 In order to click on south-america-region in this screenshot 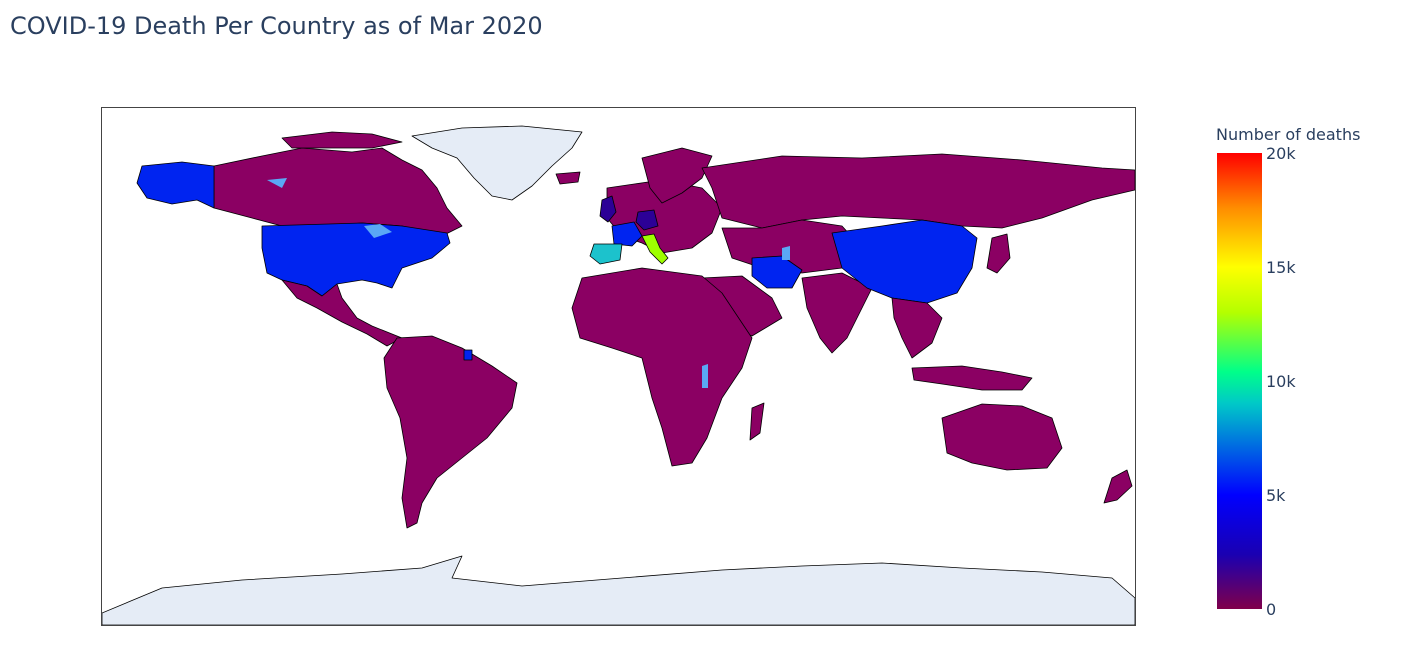, I will do `click(450, 432)`.